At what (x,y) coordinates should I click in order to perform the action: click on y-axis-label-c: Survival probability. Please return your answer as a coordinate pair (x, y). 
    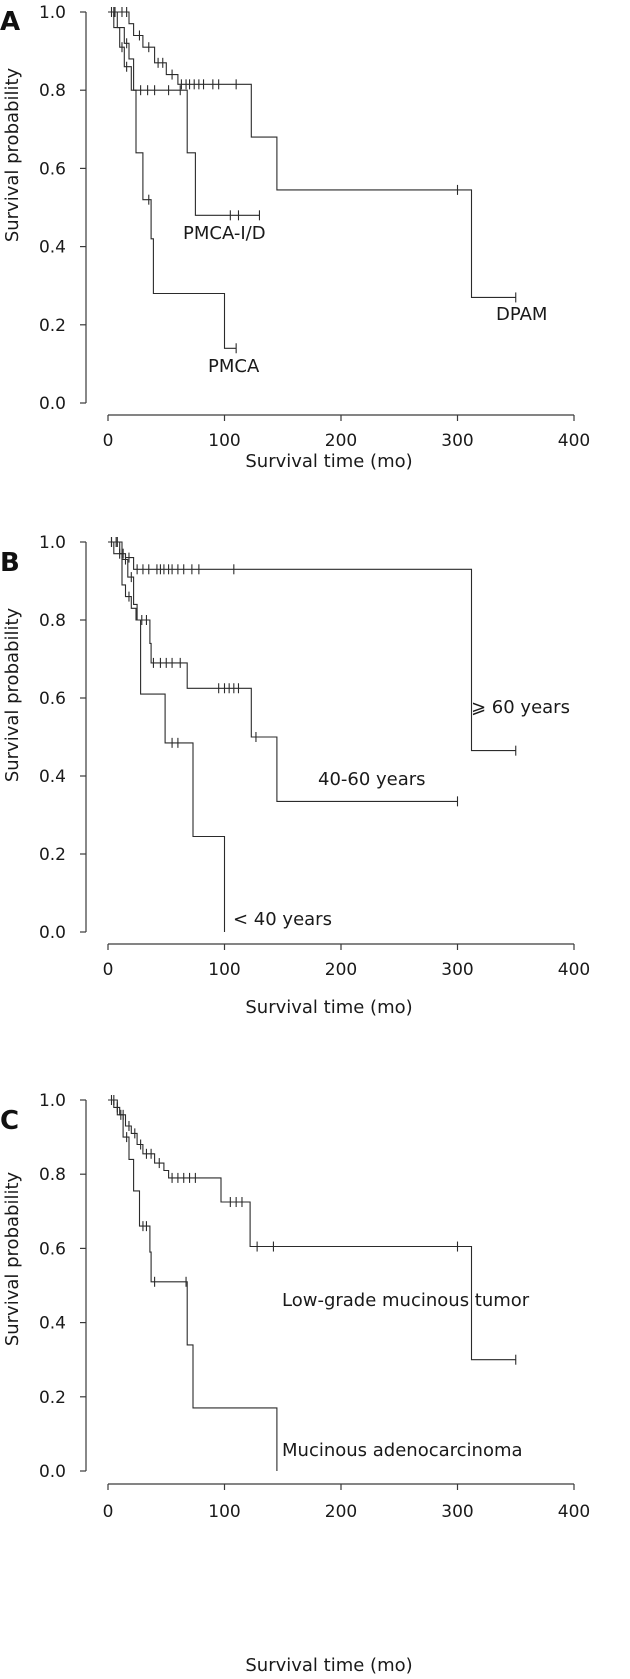
    Looking at the image, I should click on (12, 1258).